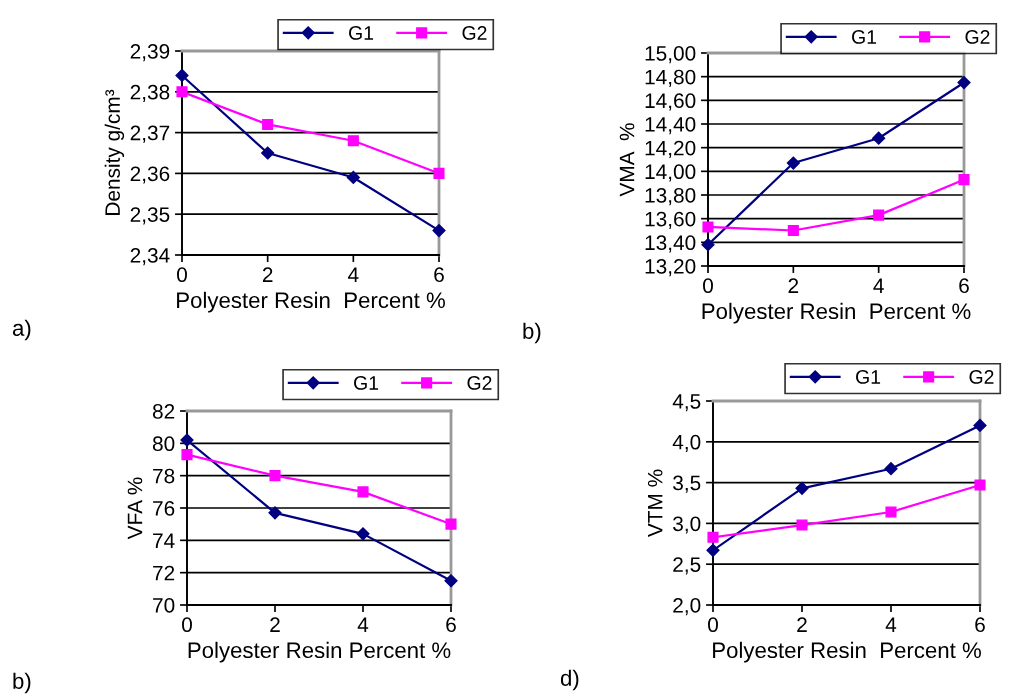 The width and height of the screenshot is (1016, 696). Describe the element at coordinates (164, 476) in the screenshot. I see `y-tick-label: 78` at that location.